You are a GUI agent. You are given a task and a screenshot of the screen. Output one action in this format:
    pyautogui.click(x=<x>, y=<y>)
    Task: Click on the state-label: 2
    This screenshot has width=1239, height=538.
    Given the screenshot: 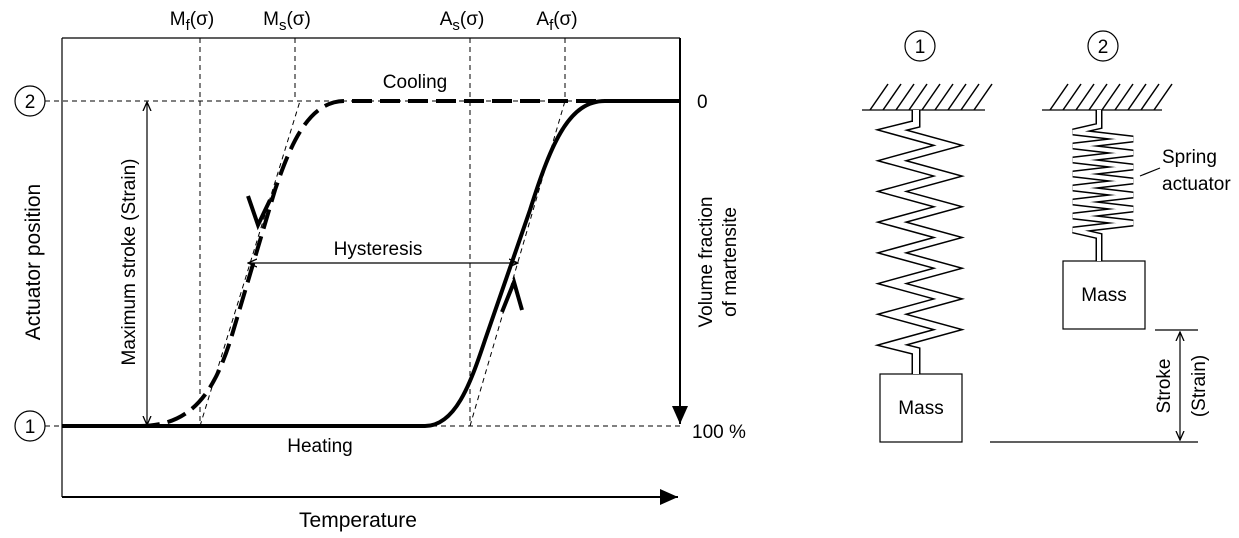 What is the action you would take?
    pyautogui.click(x=1103, y=47)
    